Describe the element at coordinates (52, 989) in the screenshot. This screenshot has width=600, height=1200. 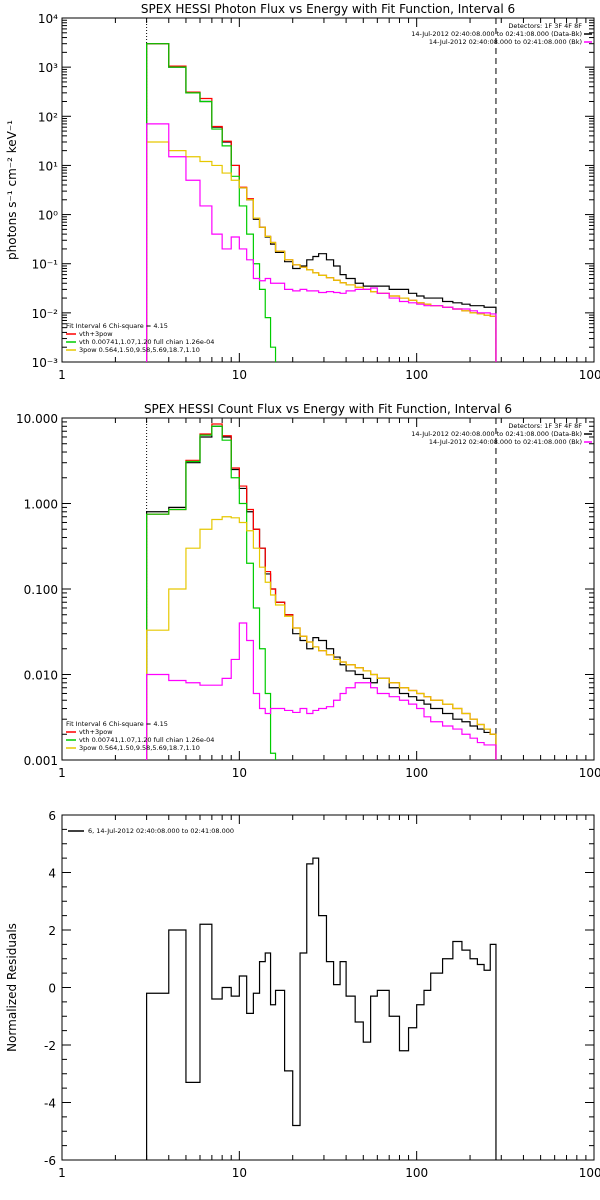
I see `y-tick-label: 0` at that location.